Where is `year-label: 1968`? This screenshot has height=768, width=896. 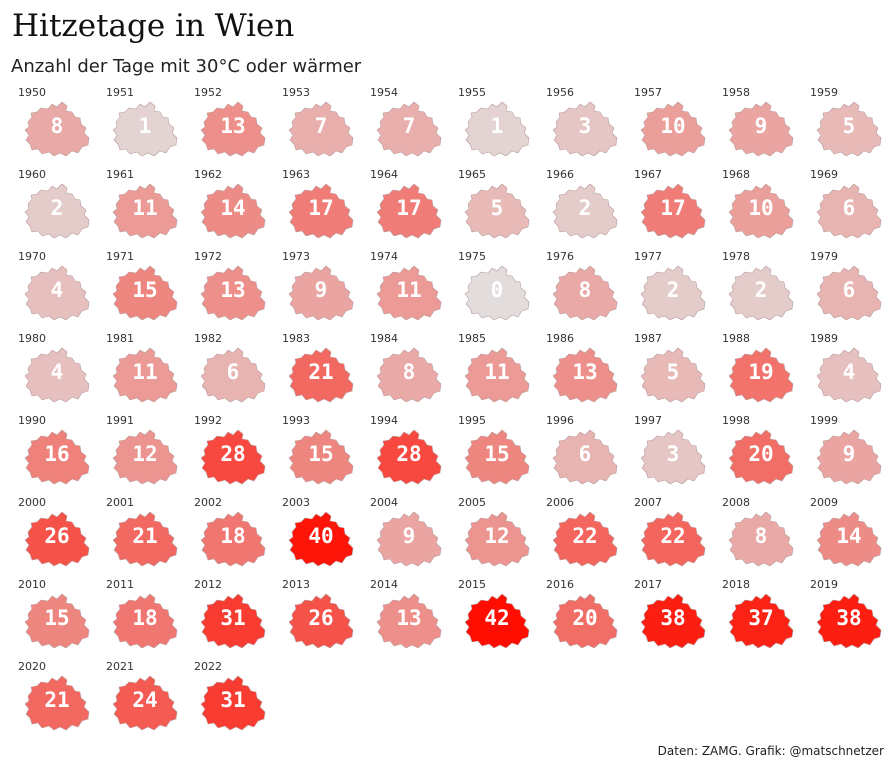
year-label: 1968 is located at coordinates (736, 174).